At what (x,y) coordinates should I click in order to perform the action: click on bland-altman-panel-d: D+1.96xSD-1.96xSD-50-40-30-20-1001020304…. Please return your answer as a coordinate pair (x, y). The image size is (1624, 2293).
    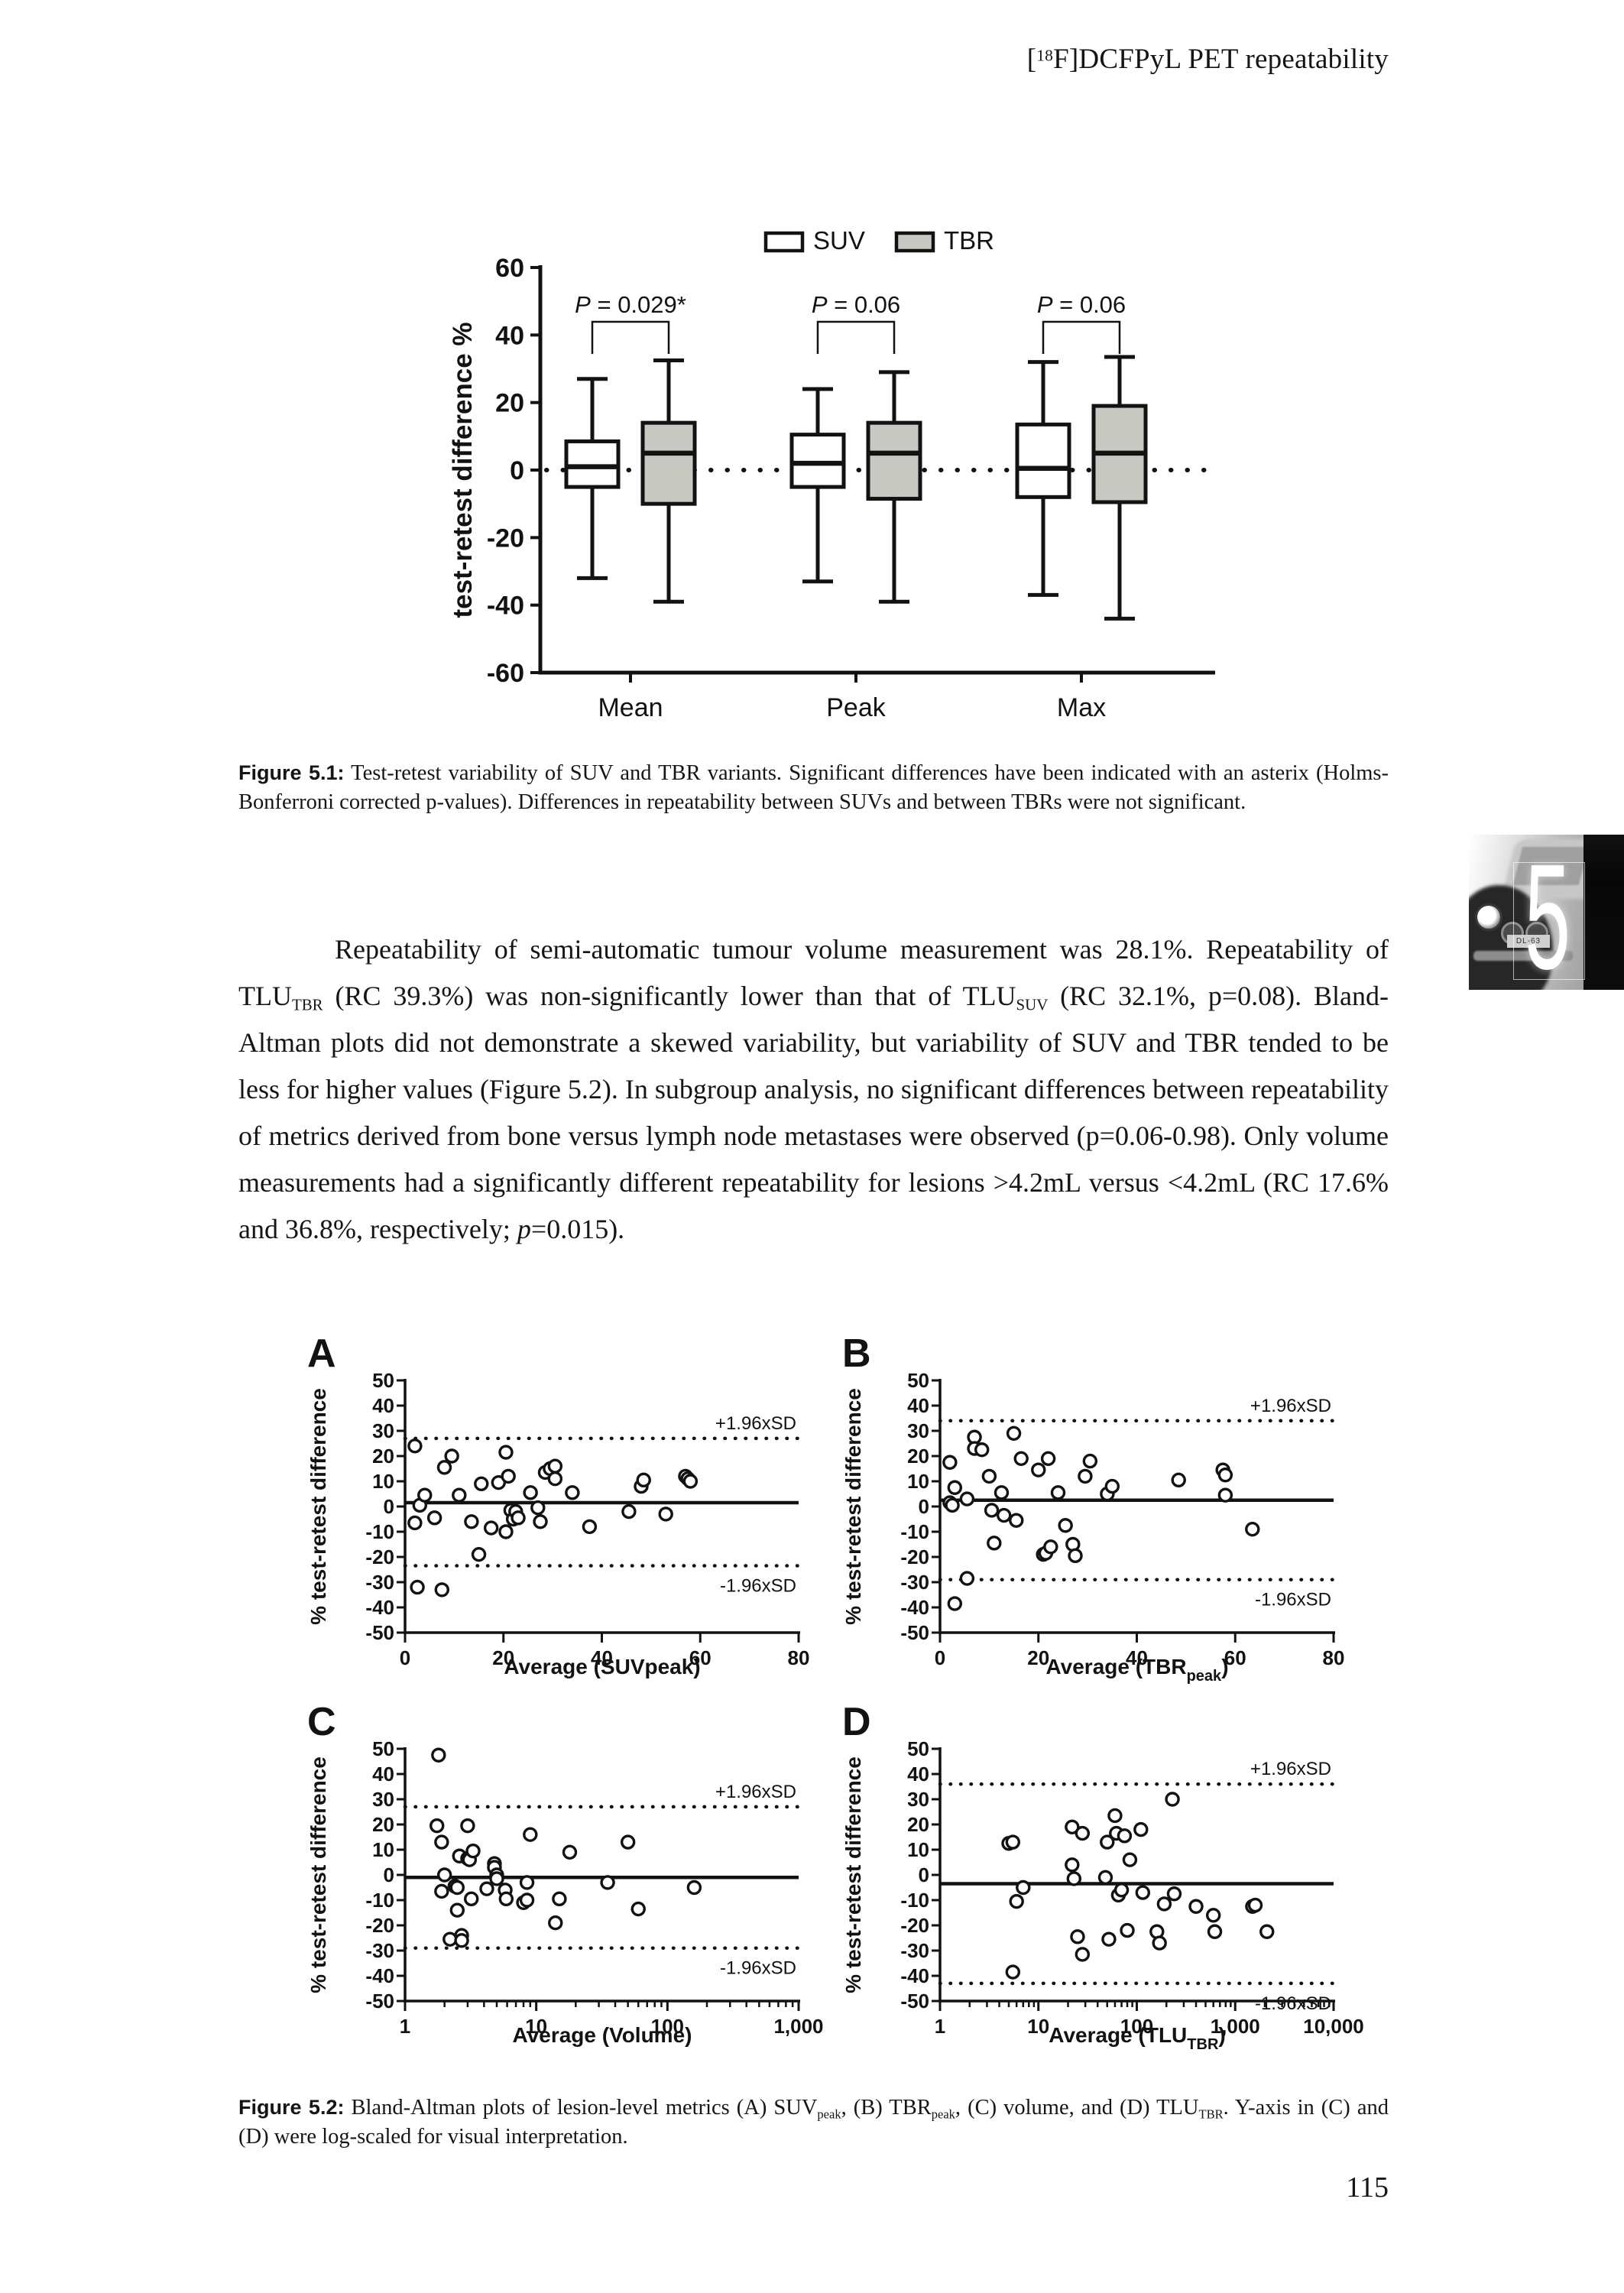
    Looking at the image, I should click on (1102, 1876).